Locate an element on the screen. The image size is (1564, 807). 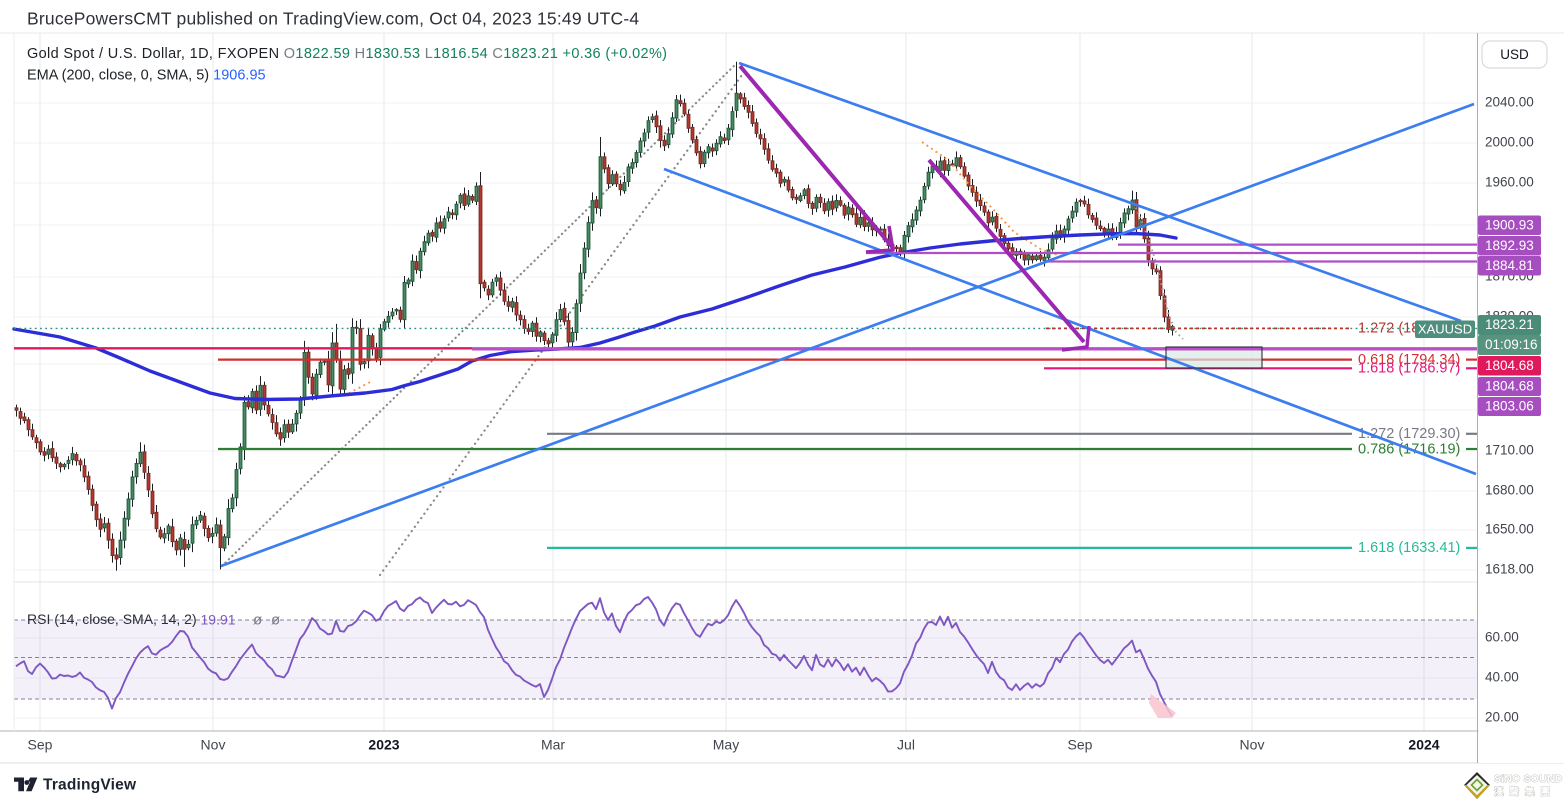
svg-text: 1823.21 is located at coordinates (1509, 324).